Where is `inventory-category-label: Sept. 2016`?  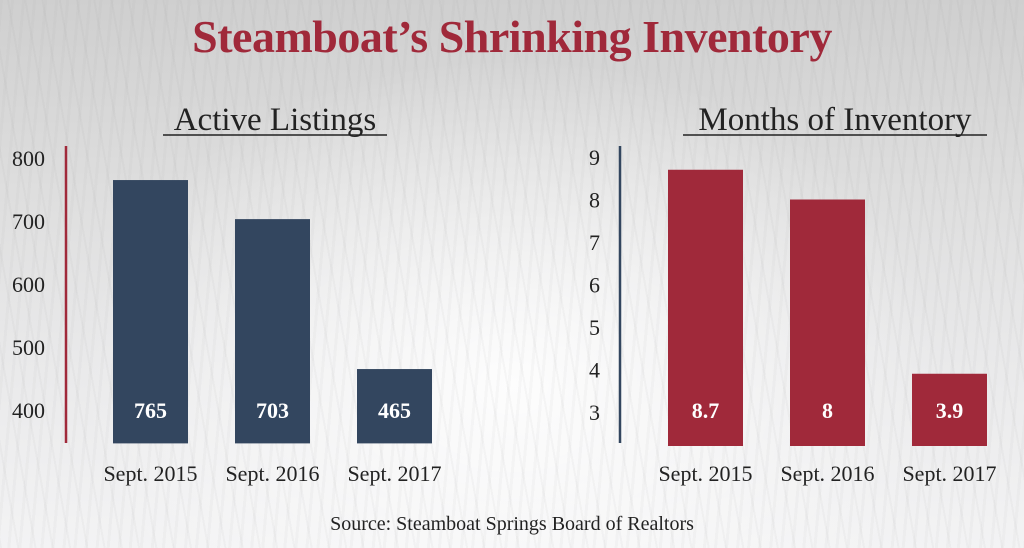
inventory-category-label: Sept. 2016 is located at coordinates (827, 473).